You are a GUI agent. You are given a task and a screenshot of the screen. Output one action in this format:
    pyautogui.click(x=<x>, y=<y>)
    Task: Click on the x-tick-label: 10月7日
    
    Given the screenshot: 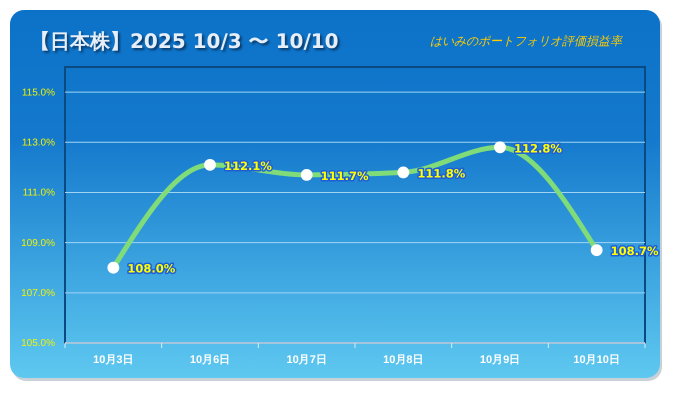 What is the action you would take?
    pyautogui.click(x=306, y=360)
    